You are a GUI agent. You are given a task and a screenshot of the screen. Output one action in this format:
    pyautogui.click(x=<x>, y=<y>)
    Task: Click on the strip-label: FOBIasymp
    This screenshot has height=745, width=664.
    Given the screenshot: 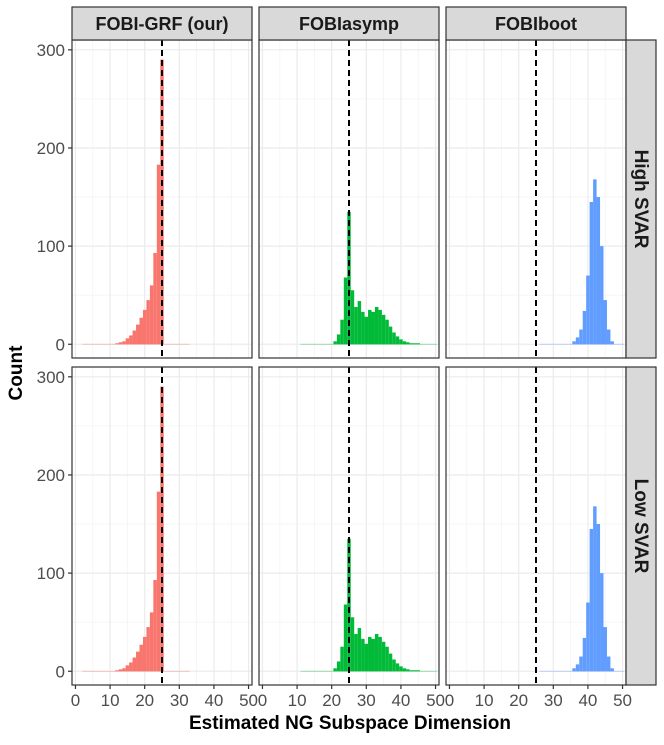 What is the action you would take?
    pyautogui.click(x=349, y=24)
    